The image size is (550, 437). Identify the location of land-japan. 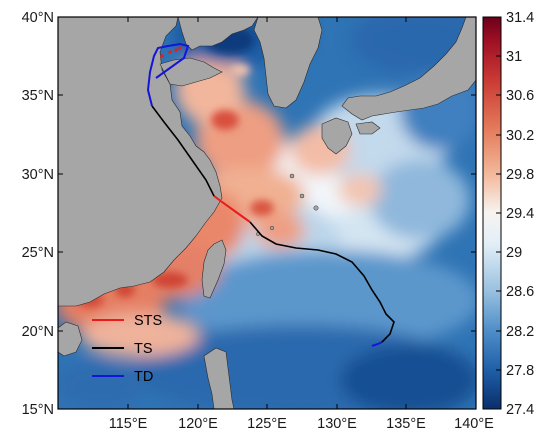
(408, 69).